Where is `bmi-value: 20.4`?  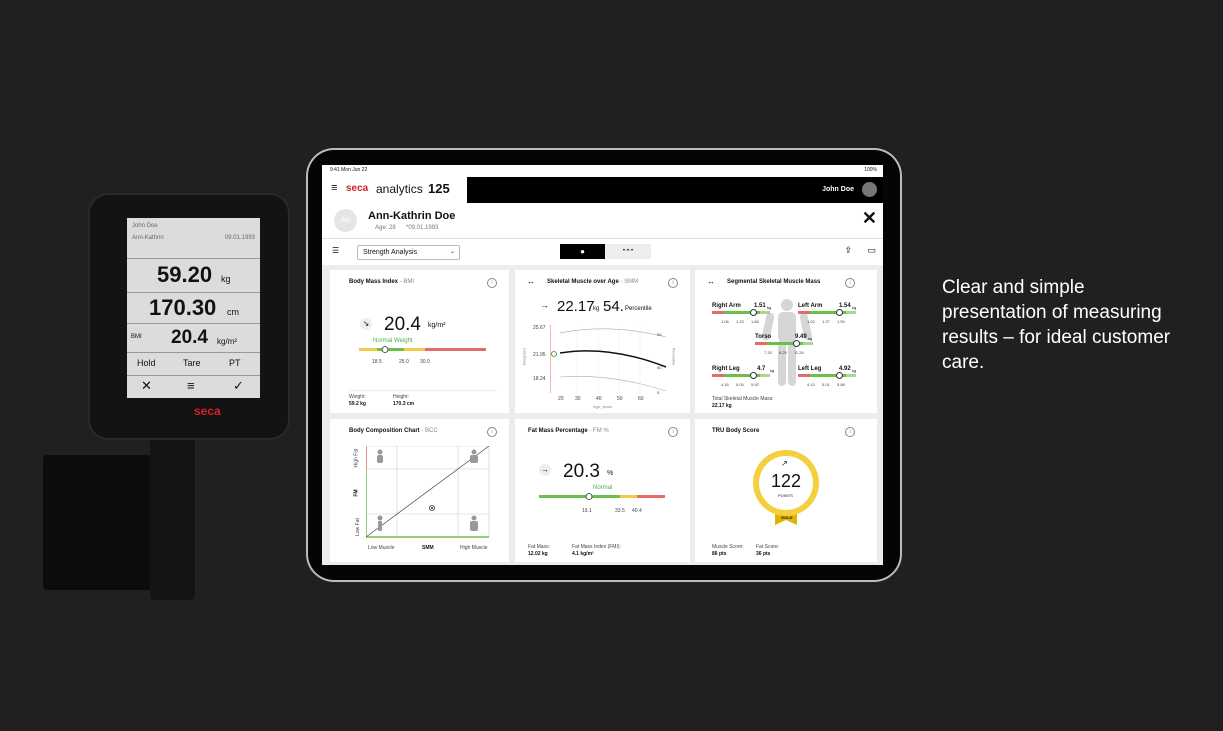 bmi-value: 20.4 is located at coordinates (402, 324).